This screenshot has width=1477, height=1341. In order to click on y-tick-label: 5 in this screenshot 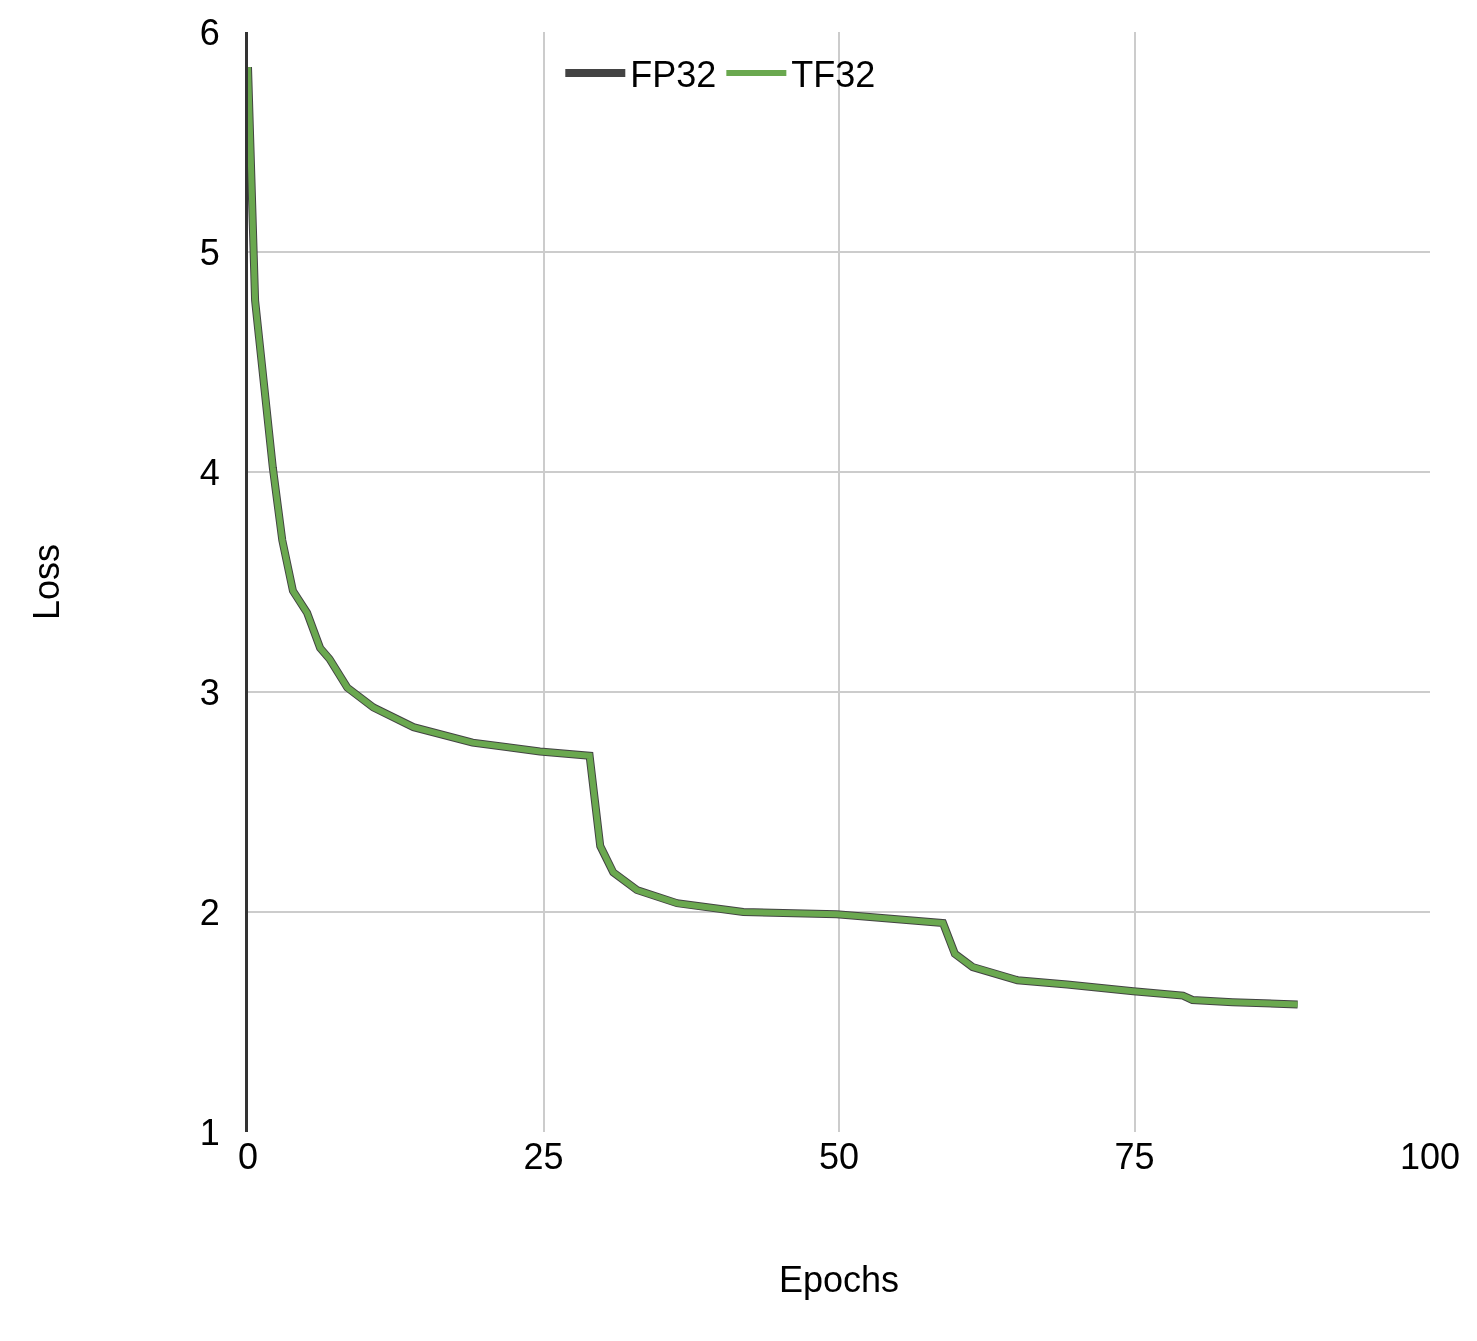, I will do `click(209, 252)`.